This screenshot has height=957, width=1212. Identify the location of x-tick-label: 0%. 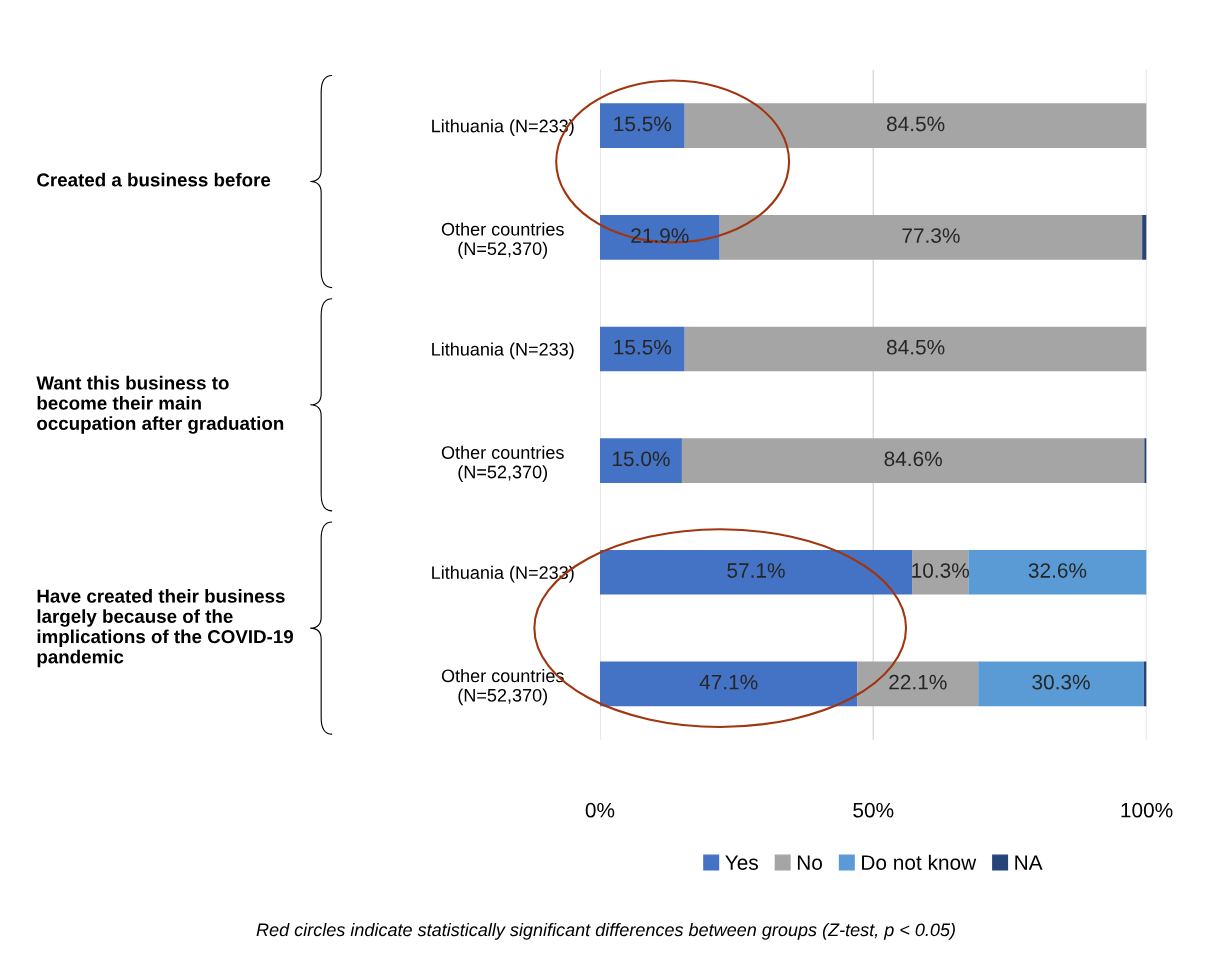
(600, 810).